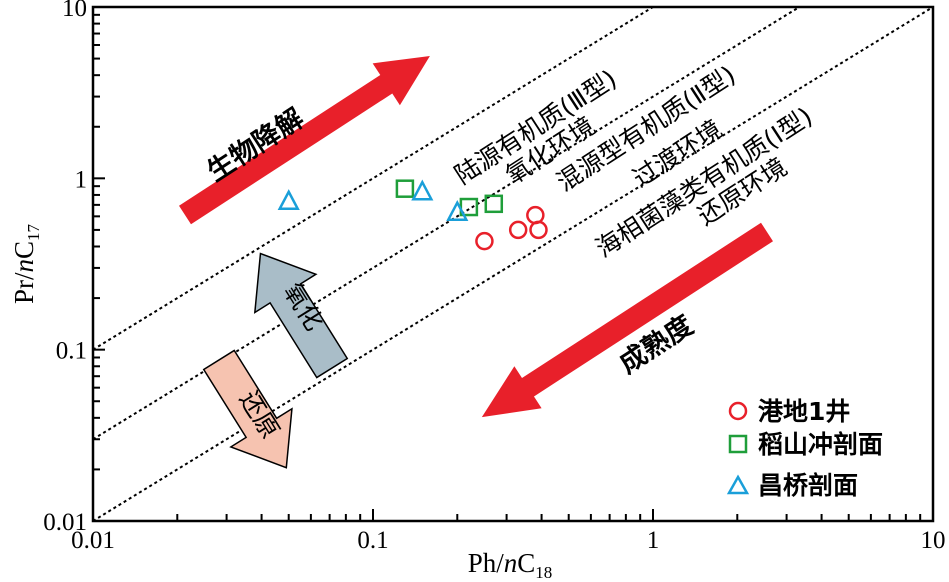 The width and height of the screenshot is (949, 582). I want to click on x-tick-label: 1, so click(653, 540).